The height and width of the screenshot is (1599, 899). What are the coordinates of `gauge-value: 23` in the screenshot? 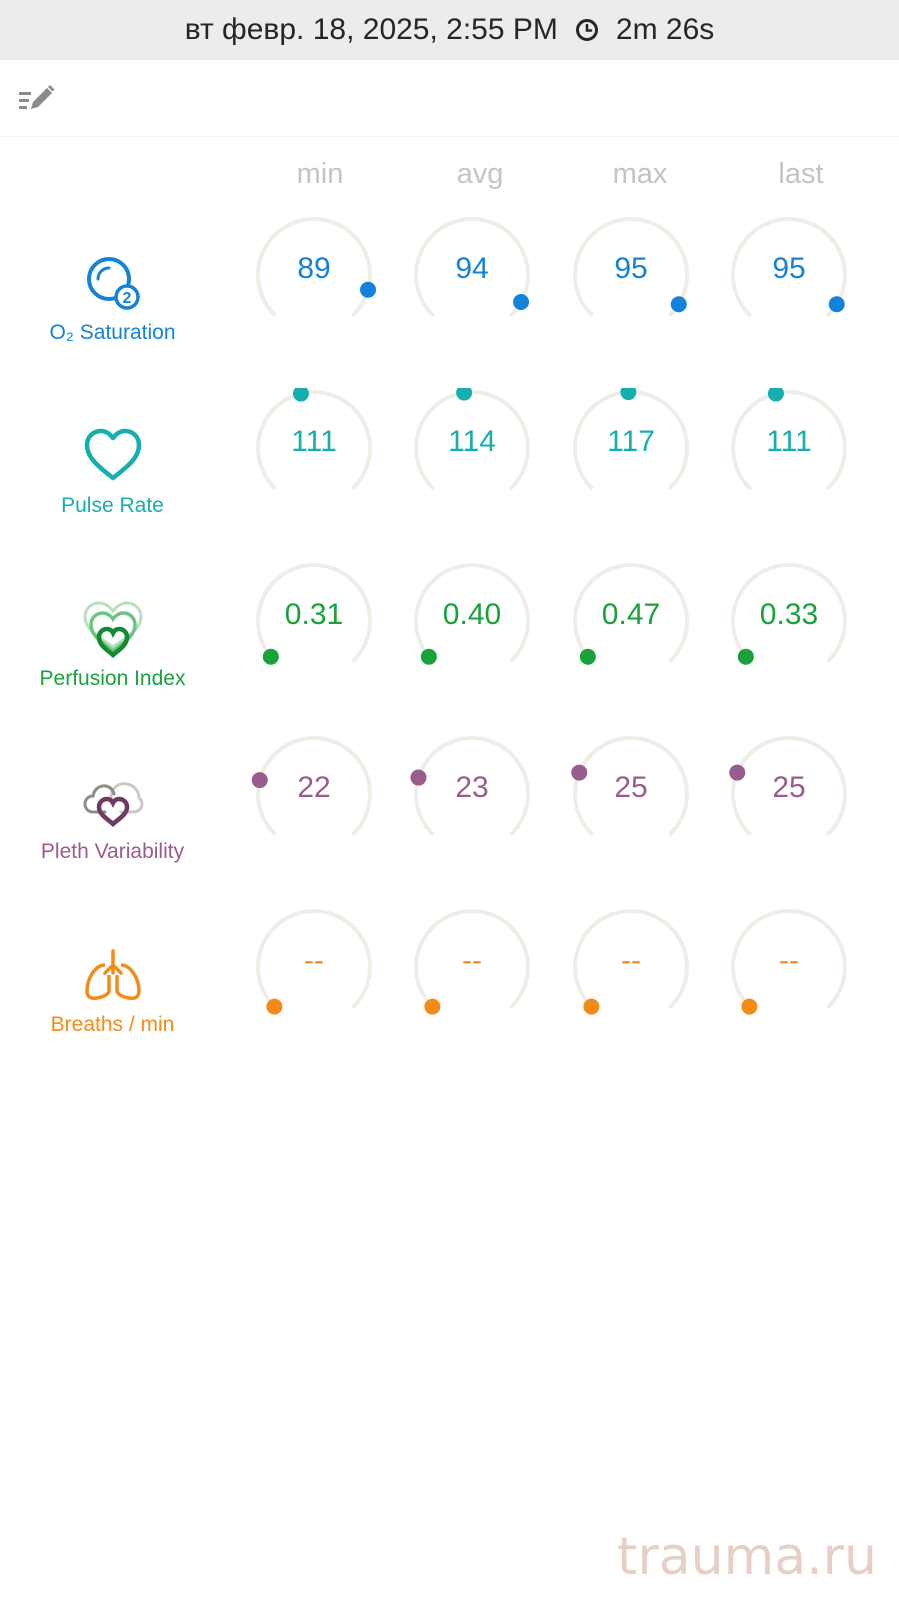 It's located at (472, 787).